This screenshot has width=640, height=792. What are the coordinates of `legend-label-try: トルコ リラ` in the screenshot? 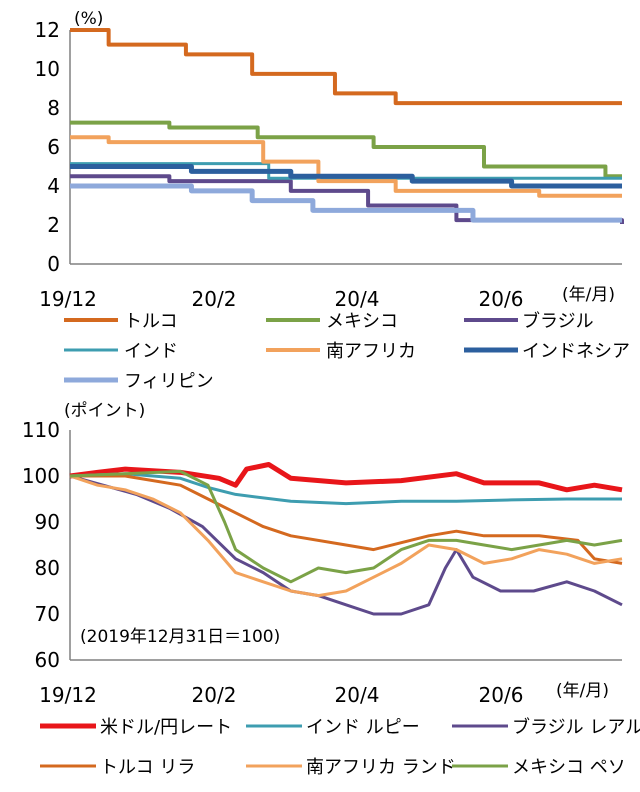 It's located at (147, 767).